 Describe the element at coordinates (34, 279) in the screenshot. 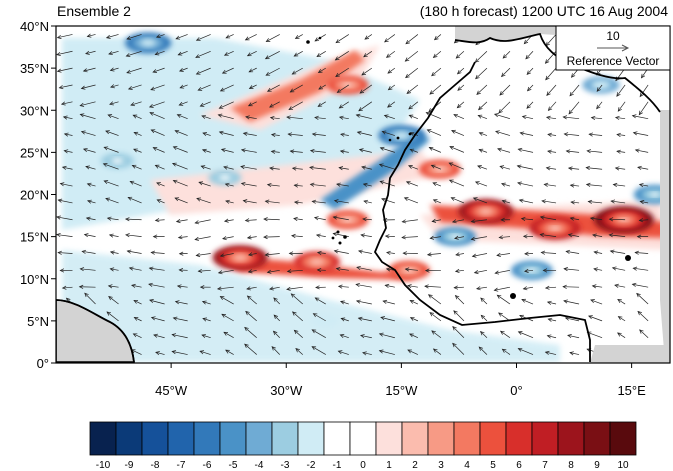

I see `lat-tick-label: 10°N` at that location.